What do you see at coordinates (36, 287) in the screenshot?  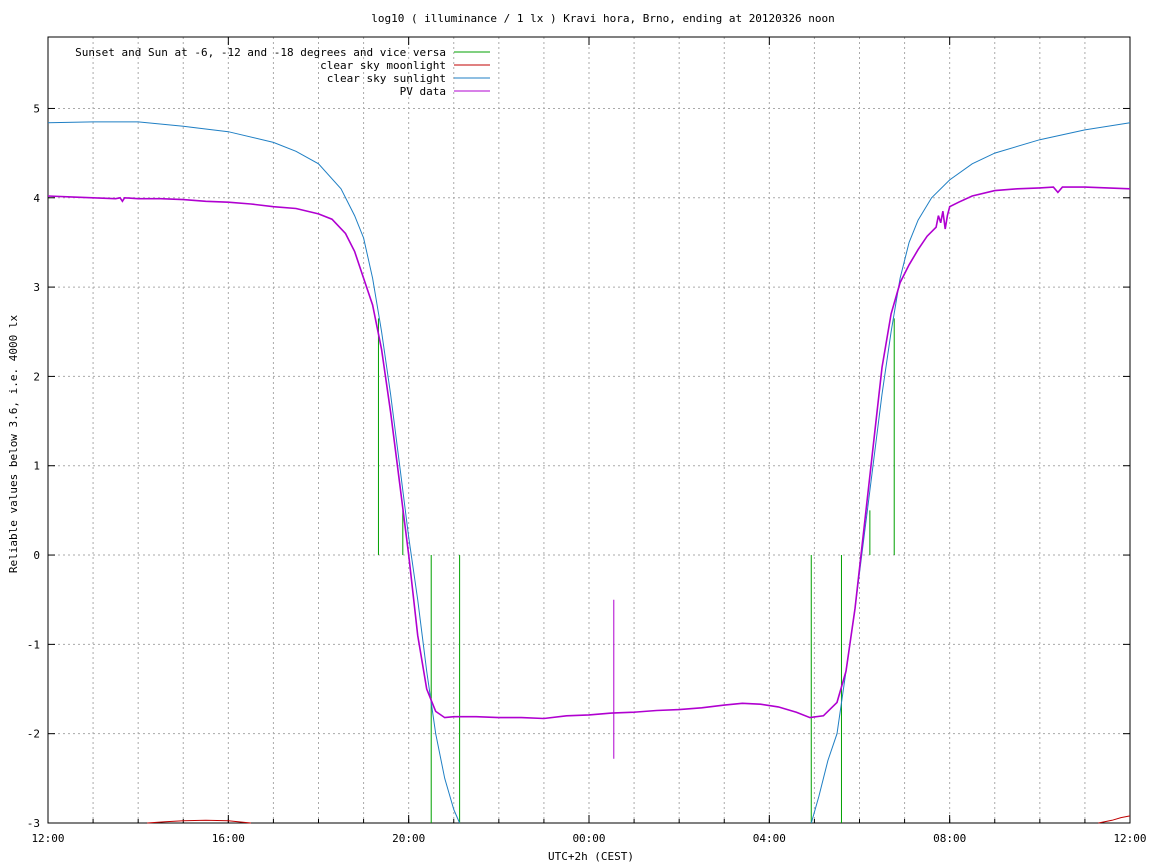 I see `y-tick-label: 3` at bounding box center [36, 287].